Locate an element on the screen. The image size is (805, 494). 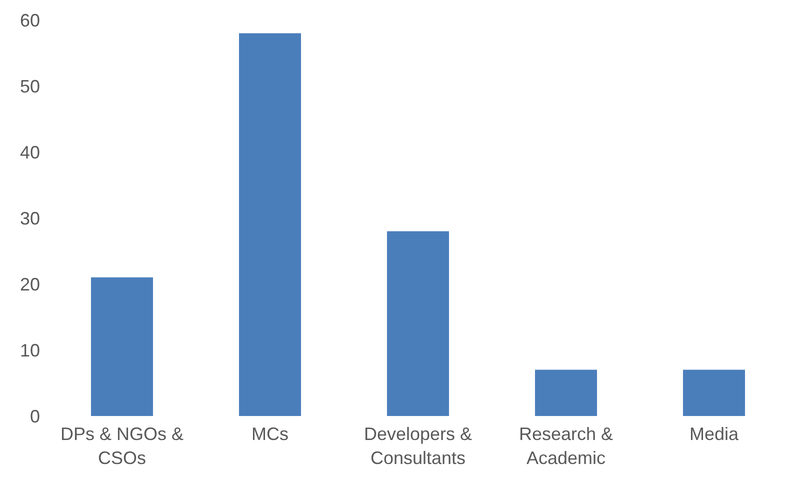
y-tick-label: 60 is located at coordinates (30, 20).